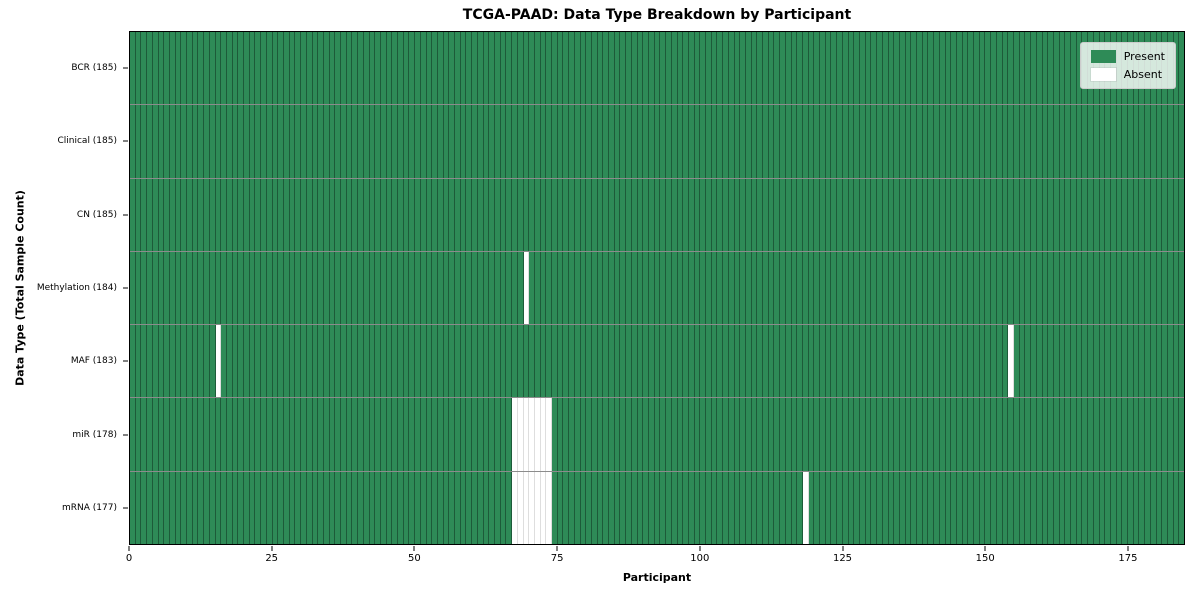 Image resolution: width=1200 pixels, height=600 pixels. I want to click on x-tick-label: 0, so click(129, 558).